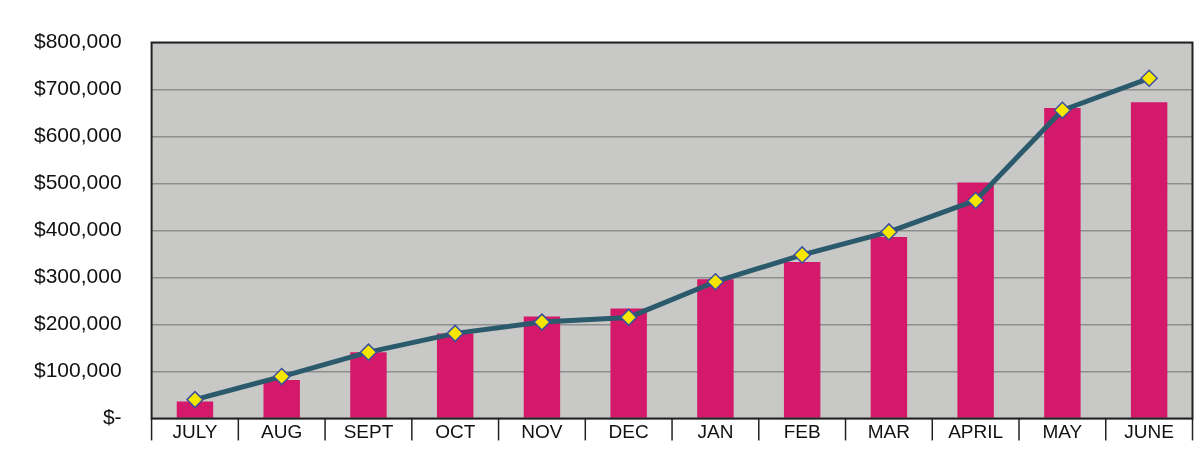 The image size is (1202, 461). I want to click on x-tick-label: JAN, so click(715, 432).